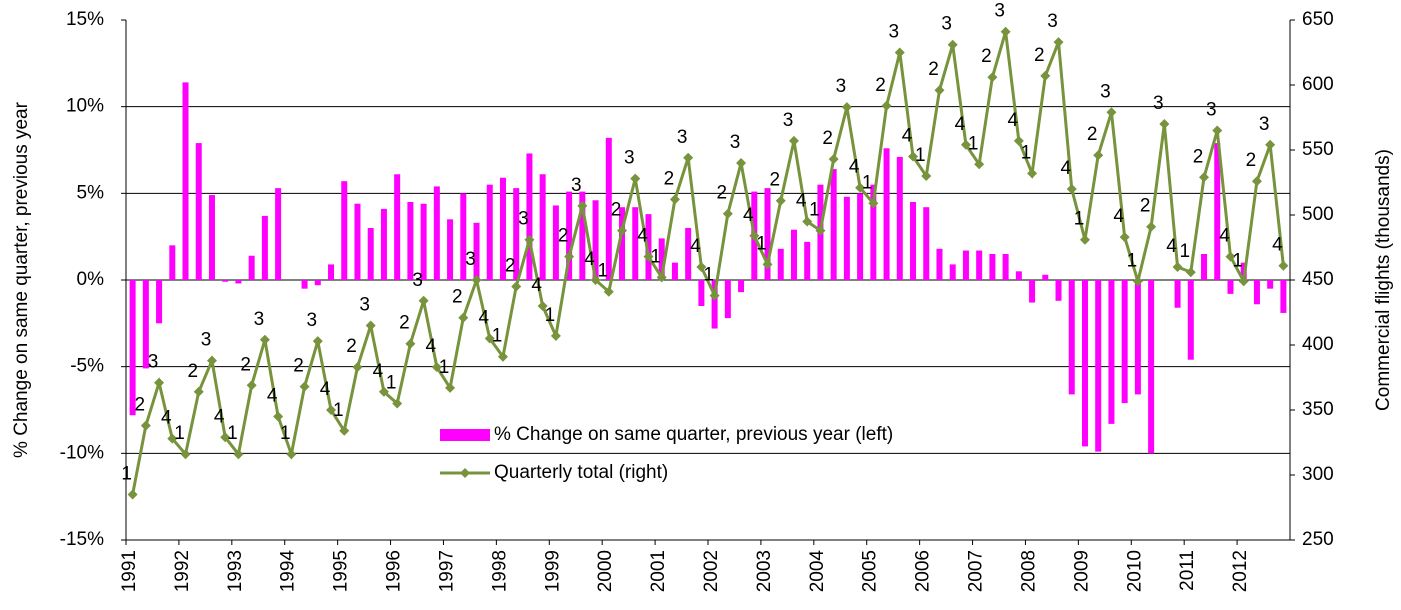 The image size is (1401, 610). I want to click on y-tick-label: -15%, so click(82, 539).